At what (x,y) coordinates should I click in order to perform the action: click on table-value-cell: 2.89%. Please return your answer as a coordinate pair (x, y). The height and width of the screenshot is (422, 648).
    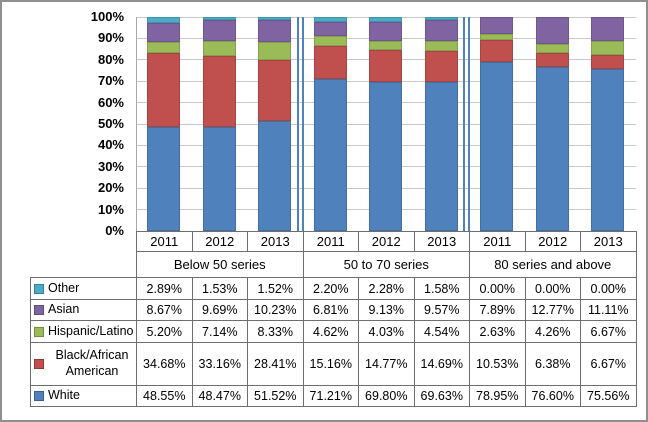
    Looking at the image, I should click on (164, 288).